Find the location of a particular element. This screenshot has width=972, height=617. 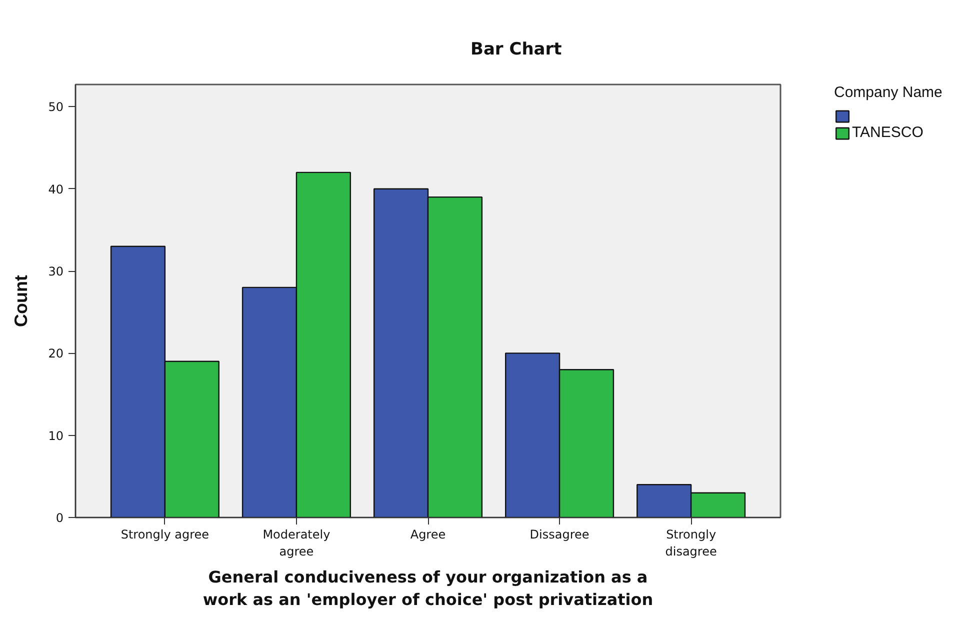

y-tick-label: 40 is located at coordinates (56, 189).